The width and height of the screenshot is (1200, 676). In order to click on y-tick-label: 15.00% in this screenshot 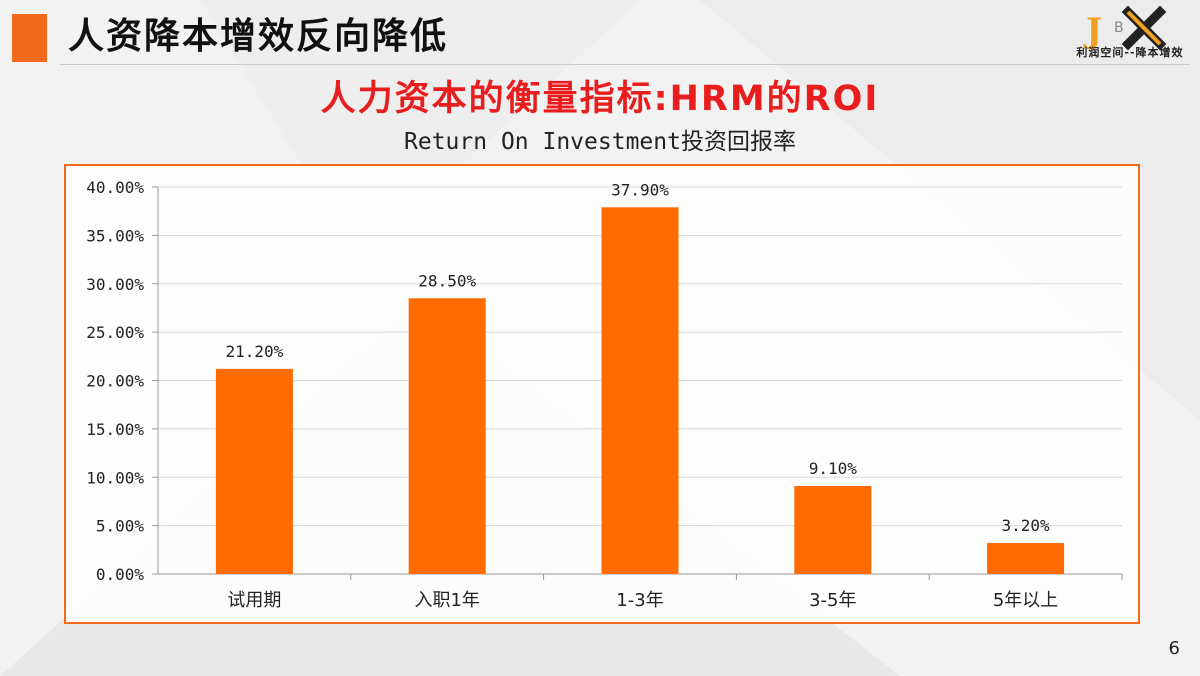, I will do `click(115, 429)`.